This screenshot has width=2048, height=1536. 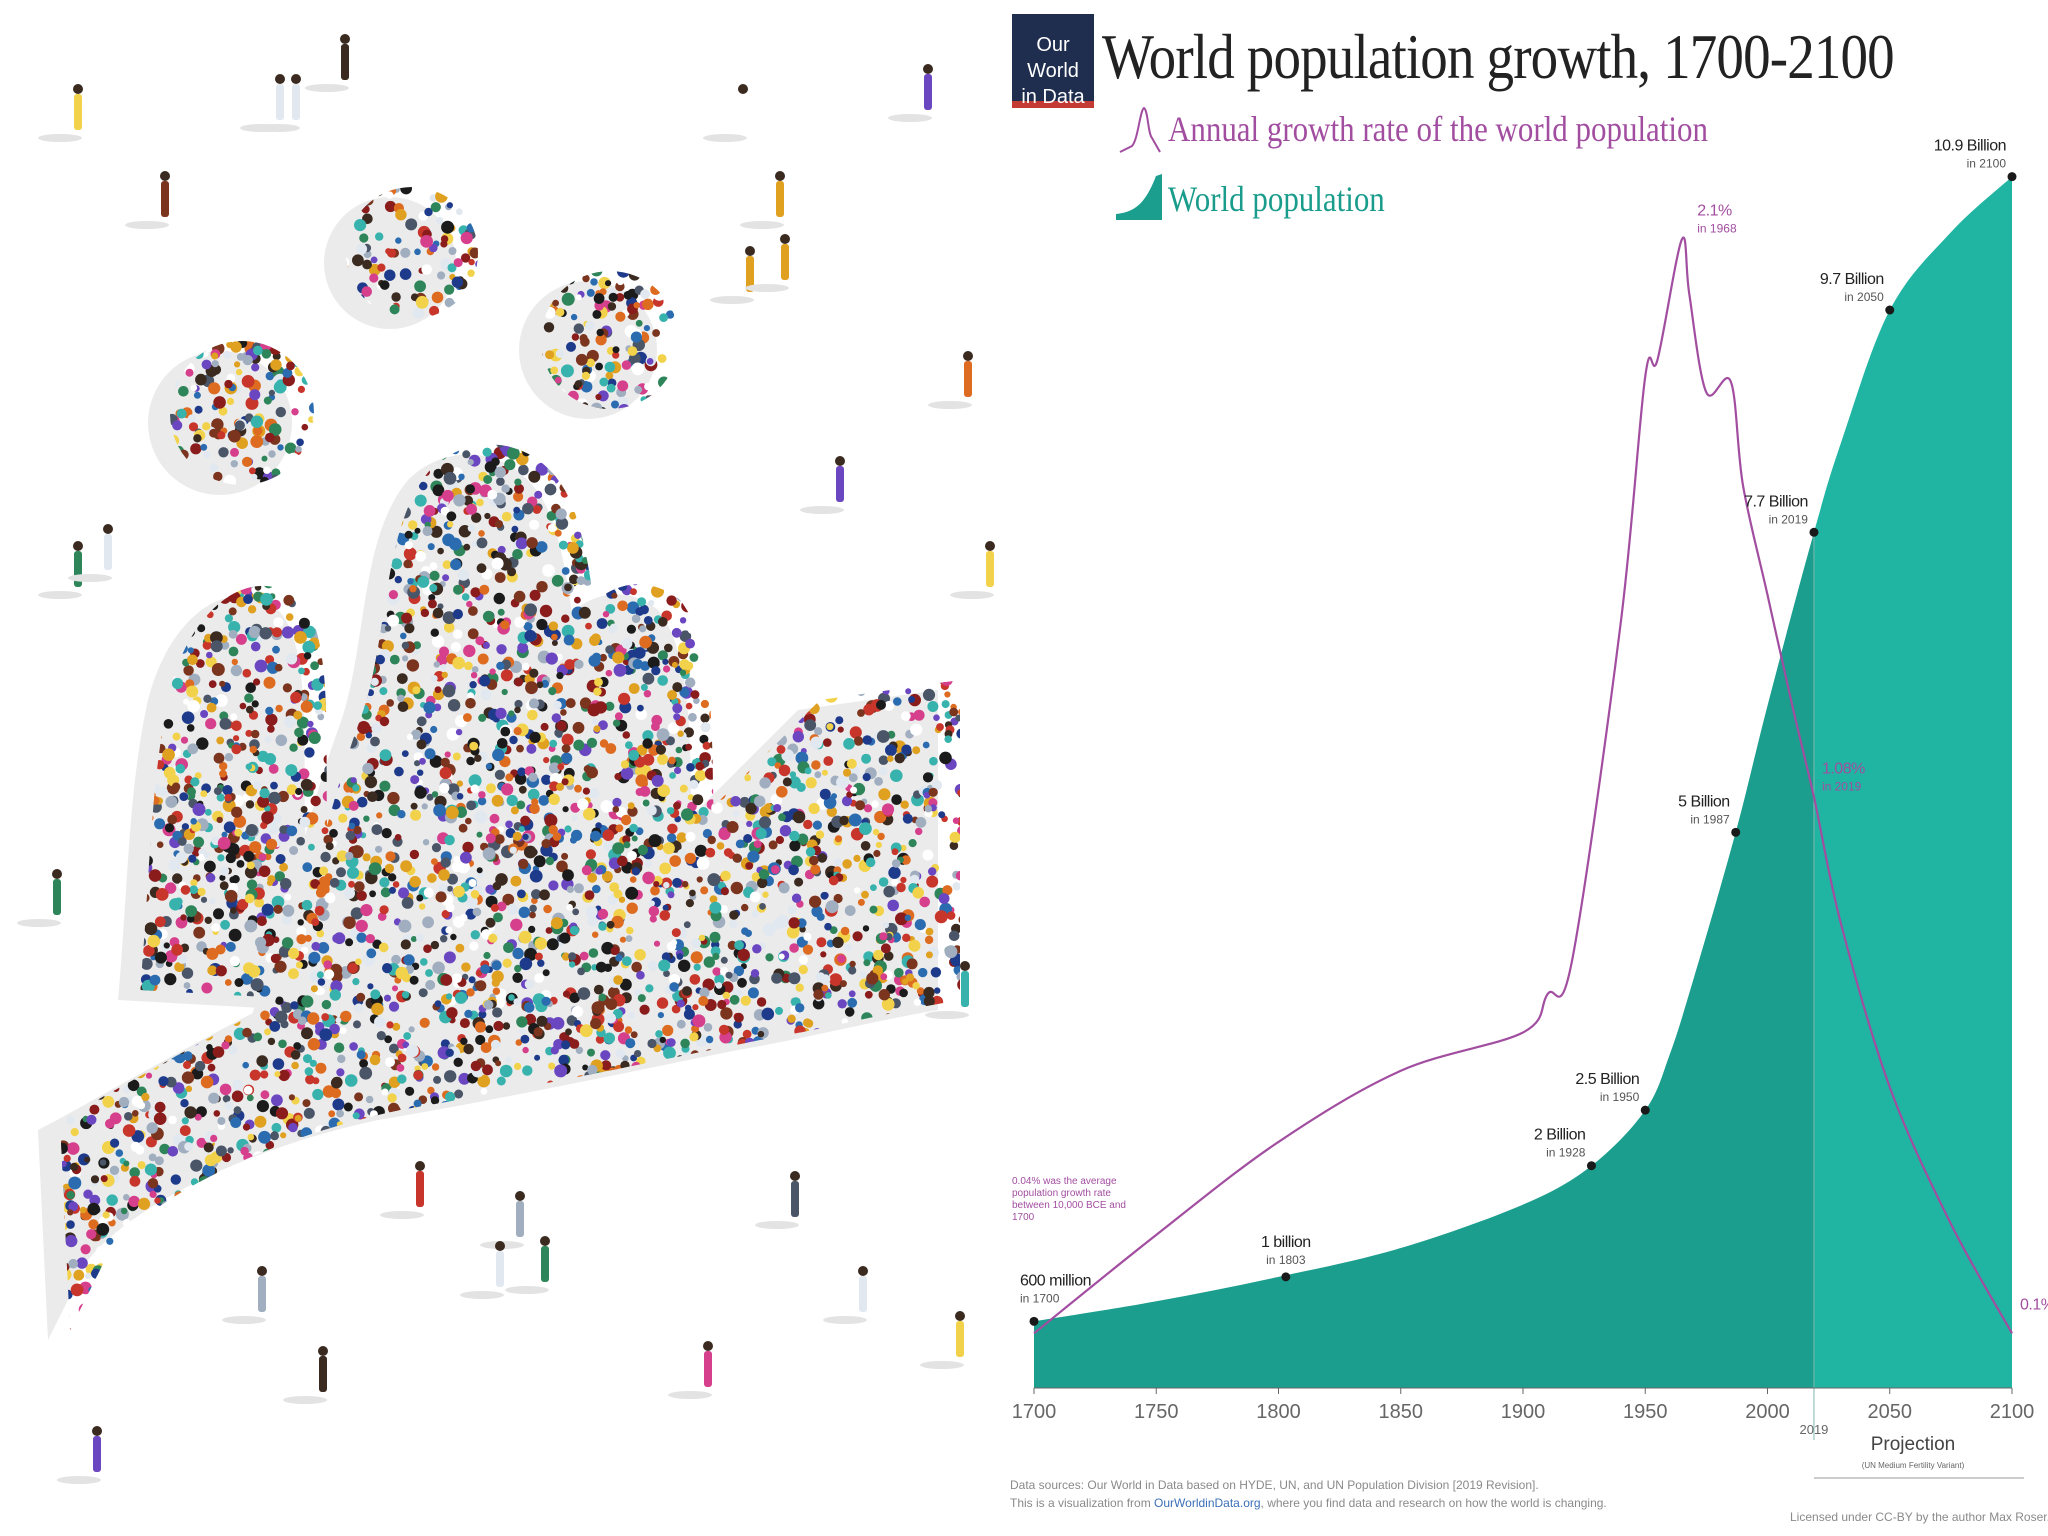 What do you see at coordinates (1913, 1444) in the screenshot?
I see `projection-label: Projection` at bounding box center [1913, 1444].